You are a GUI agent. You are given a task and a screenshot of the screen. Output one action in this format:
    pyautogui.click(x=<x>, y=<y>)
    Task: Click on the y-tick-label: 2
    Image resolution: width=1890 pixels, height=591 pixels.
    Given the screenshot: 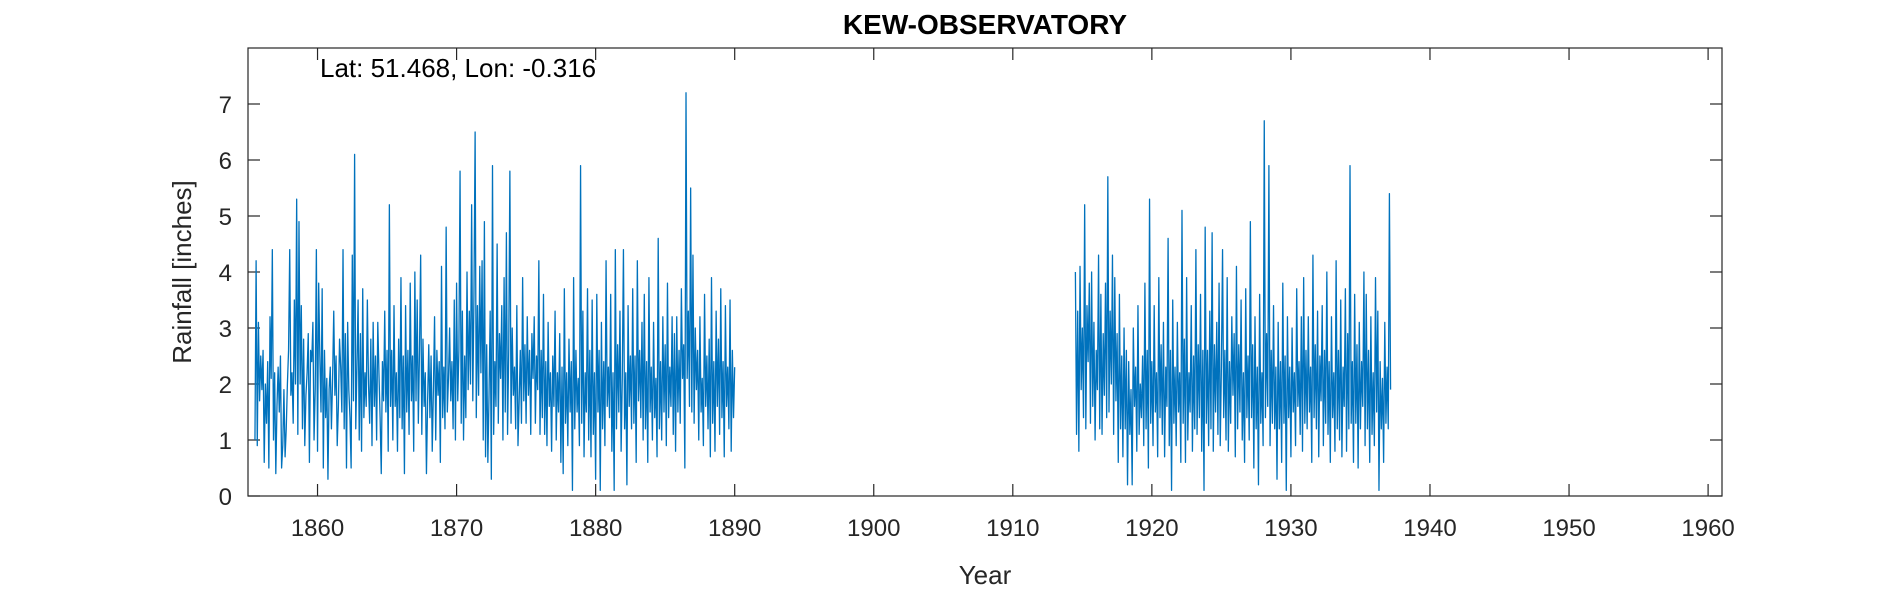 What is the action you would take?
    pyautogui.click(x=225, y=385)
    